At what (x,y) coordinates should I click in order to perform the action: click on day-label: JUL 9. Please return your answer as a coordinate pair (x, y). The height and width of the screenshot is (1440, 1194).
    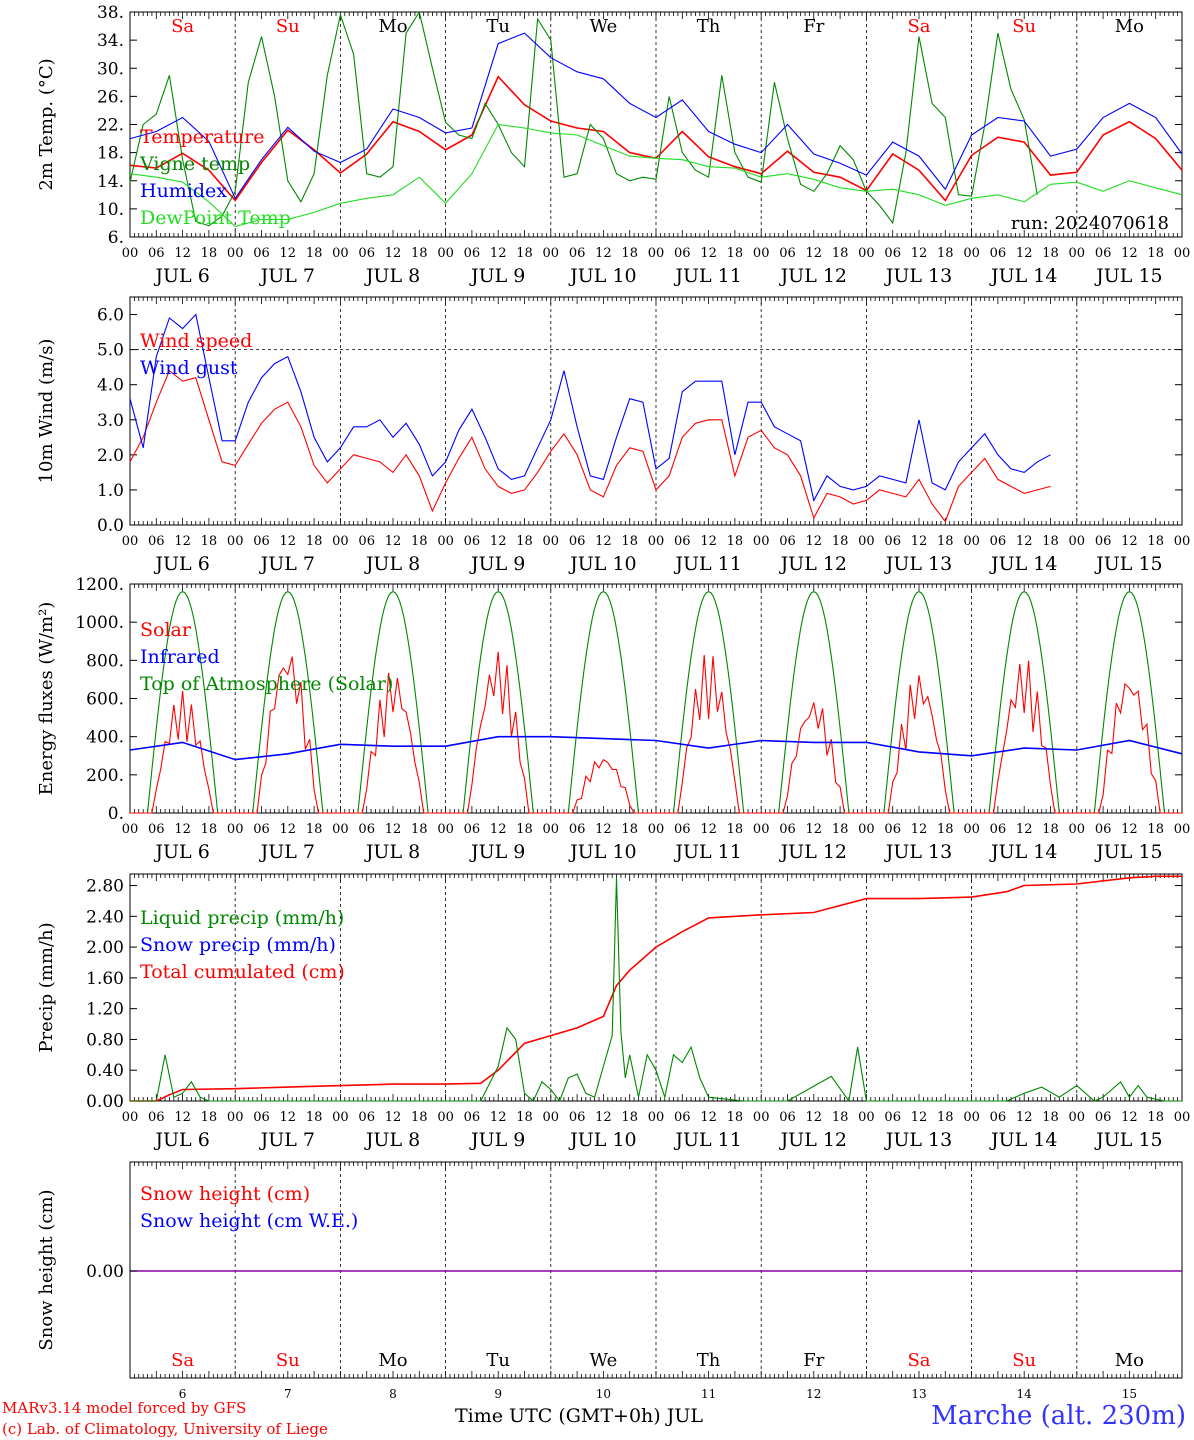
    Looking at the image, I should click on (497, 564).